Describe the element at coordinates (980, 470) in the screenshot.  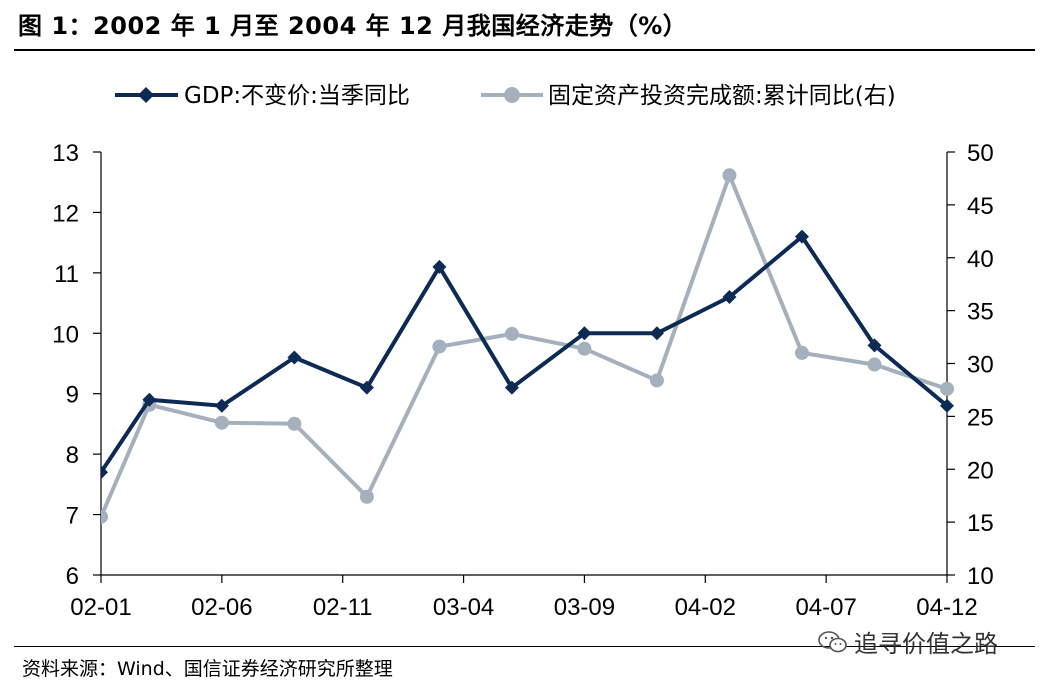
I see `right-axis-tick-label: 20` at that location.